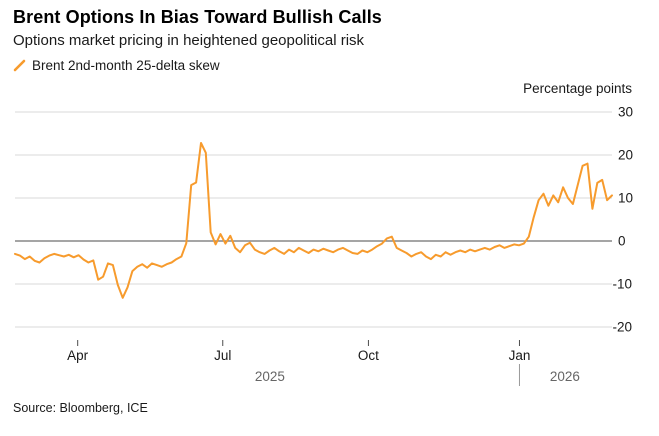  Describe the element at coordinates (565, 376) in the screenshot. I see `svg-text: 2026` at that location.